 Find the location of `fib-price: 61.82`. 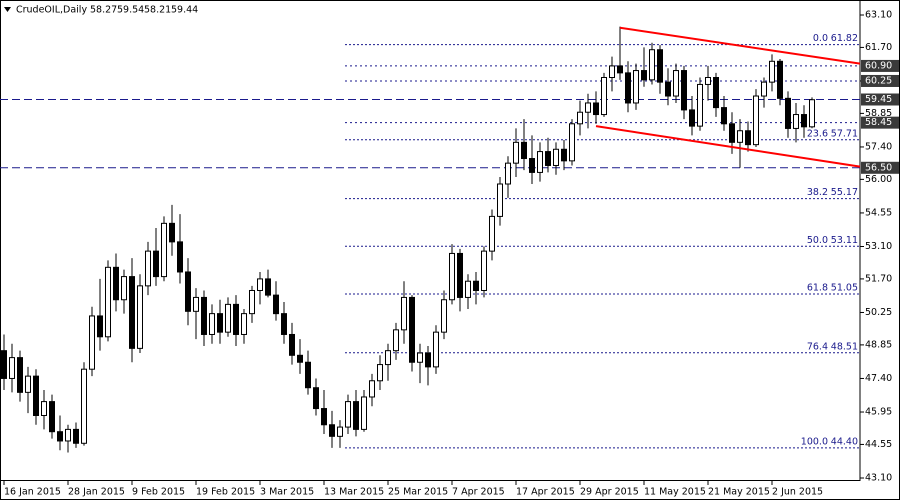

fib-price: 61.82 is located at coordinates (844, 38).